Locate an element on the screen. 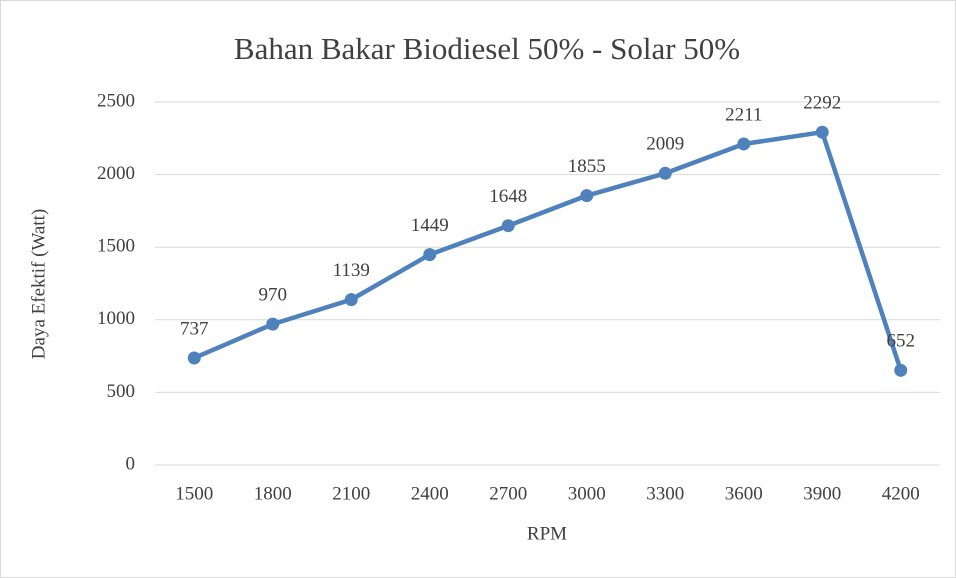 The image size is (956, 578). data-label: 2292 is located at coordinates (822, 103).